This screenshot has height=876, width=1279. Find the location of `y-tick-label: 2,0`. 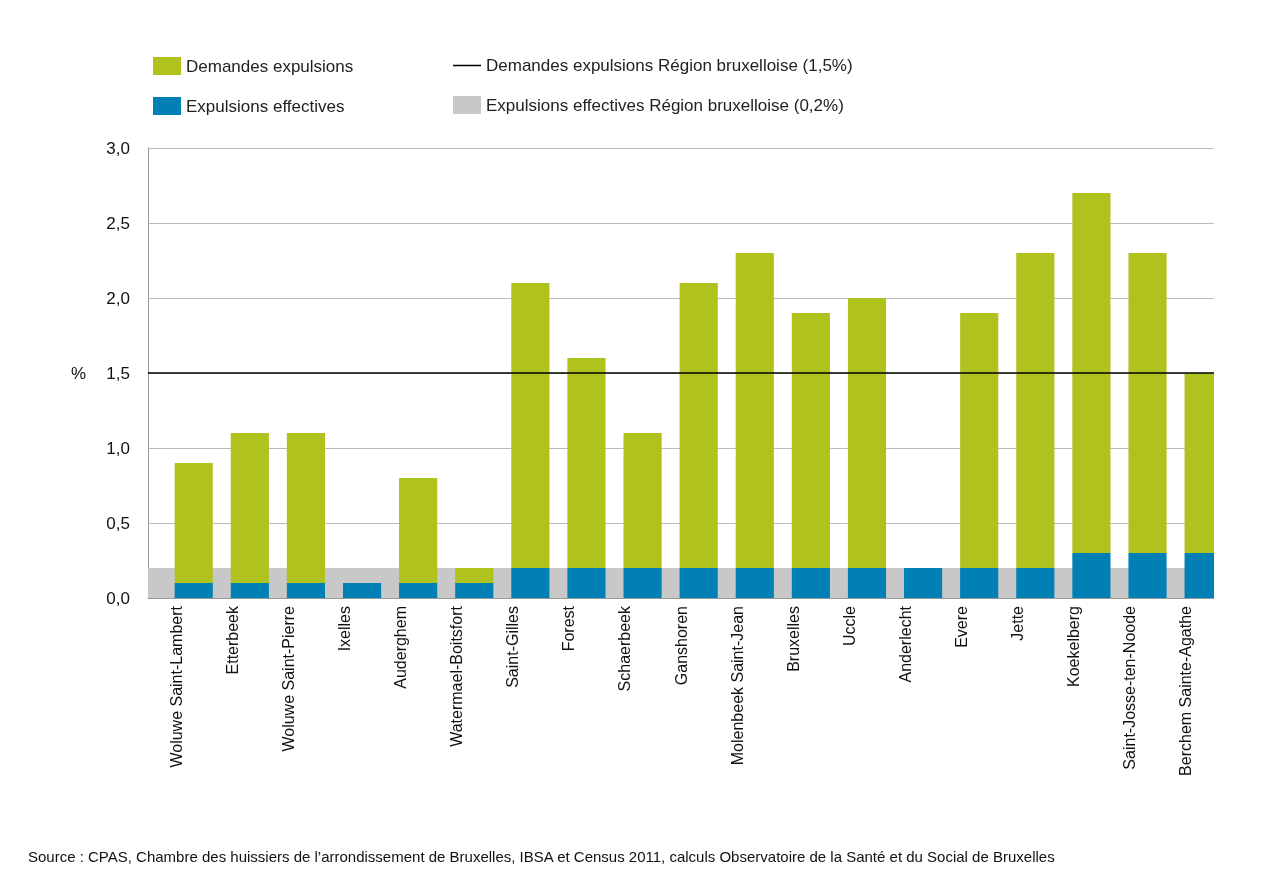

y-tick-label: 2,0 is located at coordinates (118, 298).